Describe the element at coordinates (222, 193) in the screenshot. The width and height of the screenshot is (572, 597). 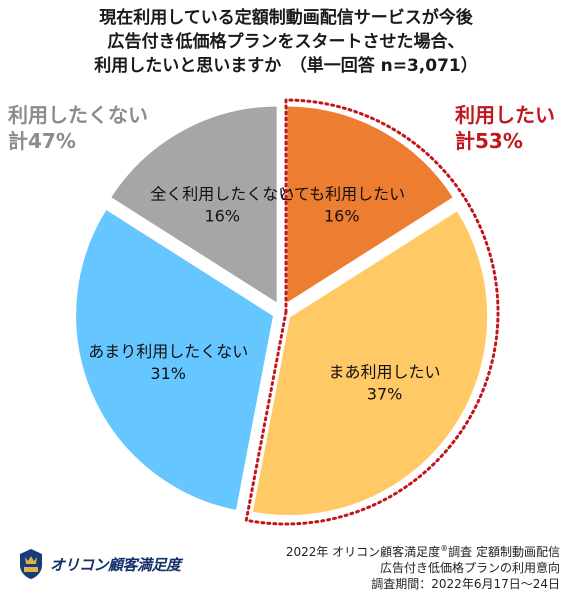
I see `slice-label-4: 全く利用したくない` at that location.